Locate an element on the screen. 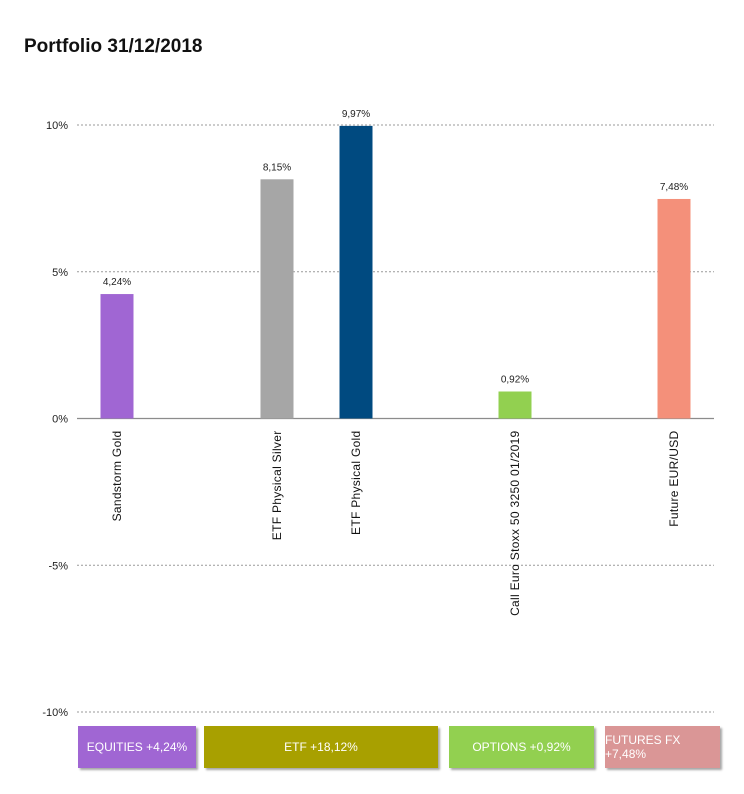 This screenshot has width=744, height=794. data-label-0: 4,24% is located at coordinates (117, 282).